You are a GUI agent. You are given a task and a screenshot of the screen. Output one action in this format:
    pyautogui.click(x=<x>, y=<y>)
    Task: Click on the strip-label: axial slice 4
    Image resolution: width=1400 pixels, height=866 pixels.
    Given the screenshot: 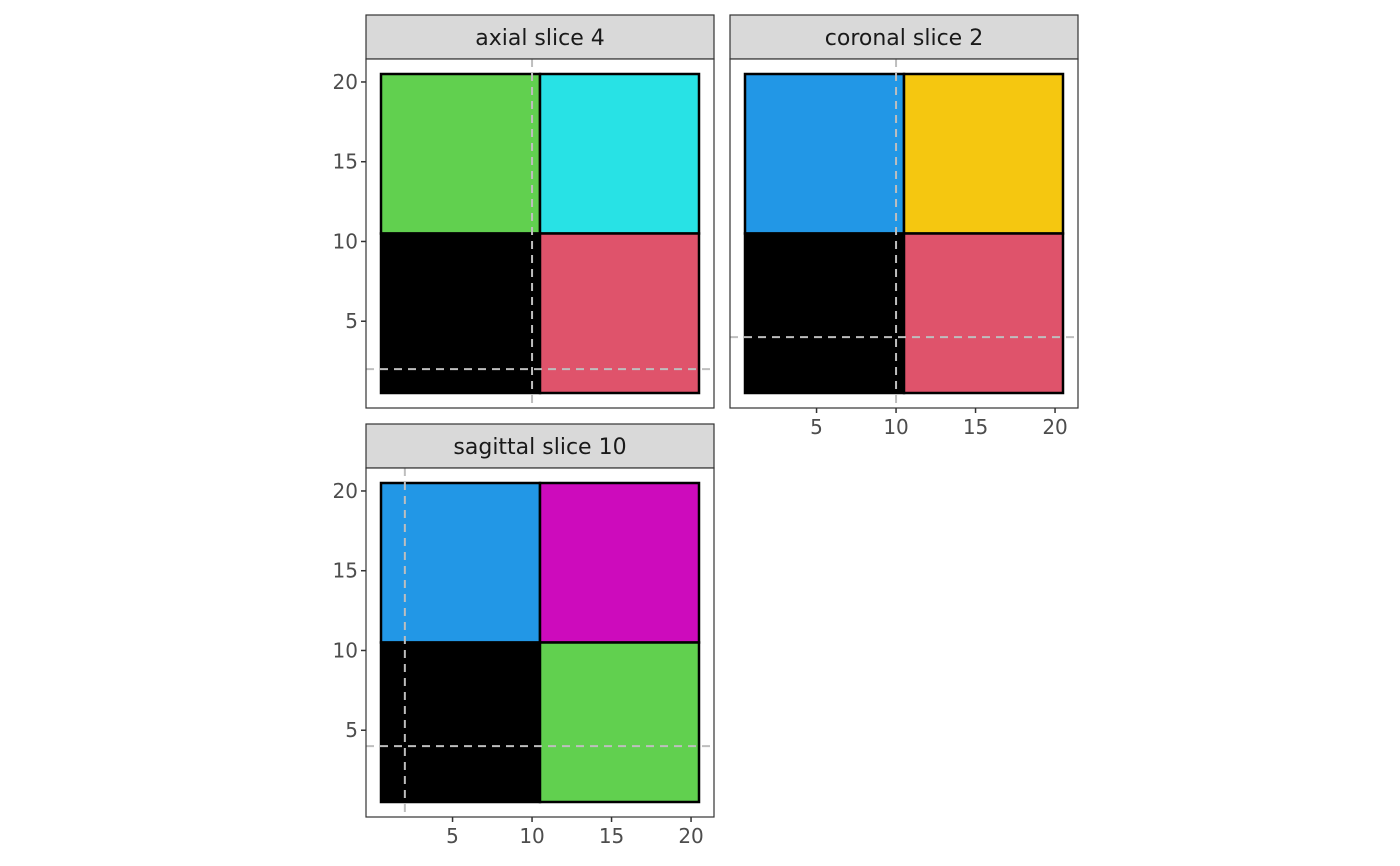 What is the action you would take?
    pyautogui.click(x=540, y=38)
    